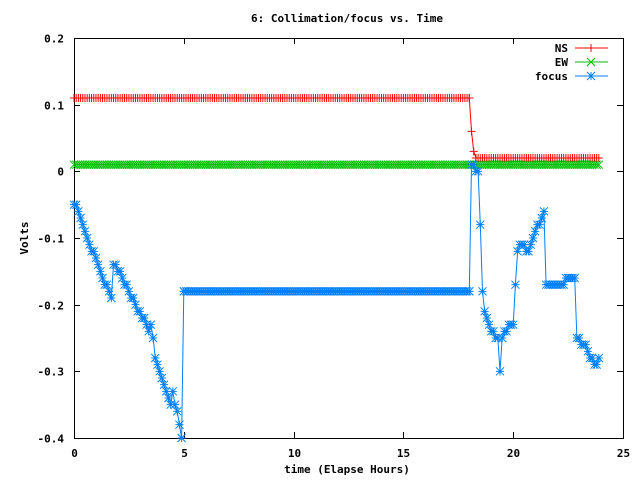 Image resolution: width=640 pixels, height=480 pixels. Describe the element at coordinates (51, 372) in the screenshot. I see `y-tick-label: -0.3` at that location.